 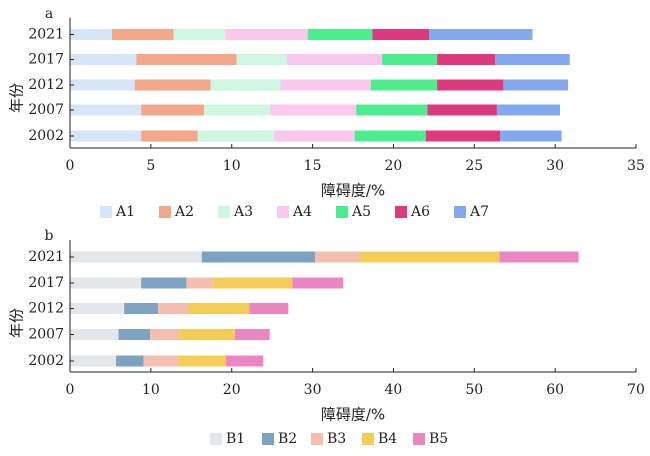 I want to click on bar-b1-2012, so click(x=97, y=308).